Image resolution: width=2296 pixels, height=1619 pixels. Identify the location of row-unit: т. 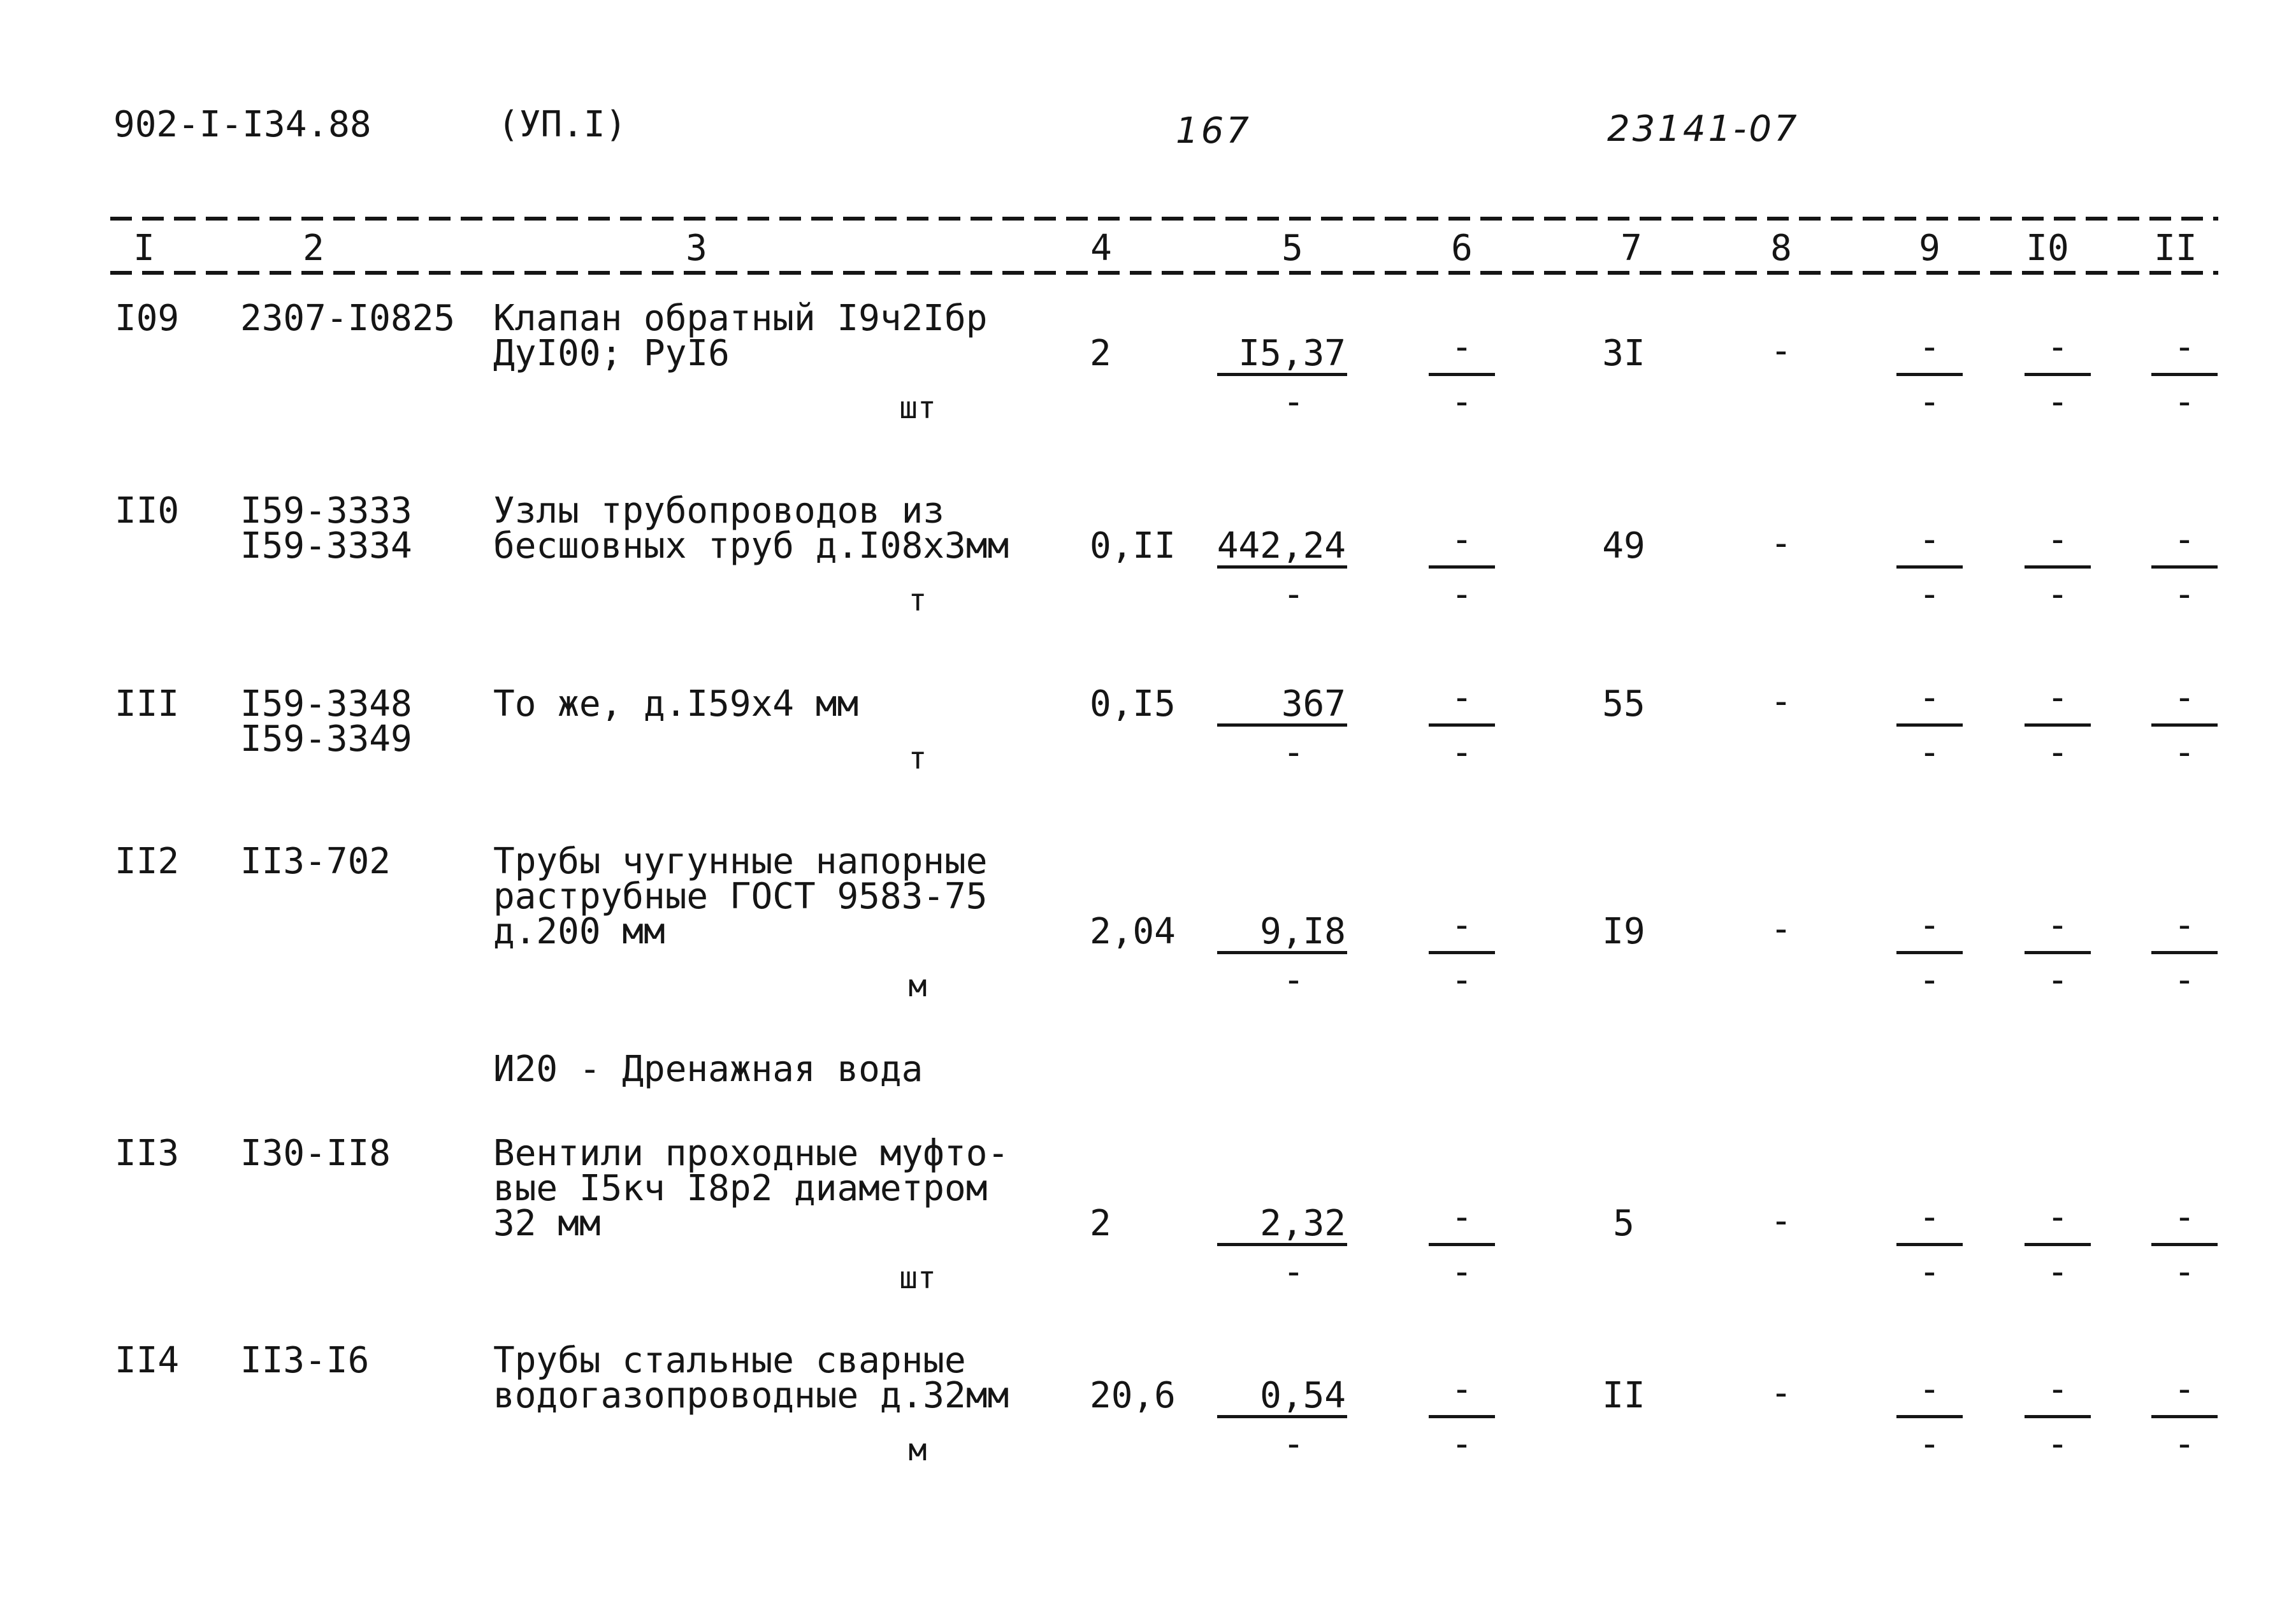
(917, 600).